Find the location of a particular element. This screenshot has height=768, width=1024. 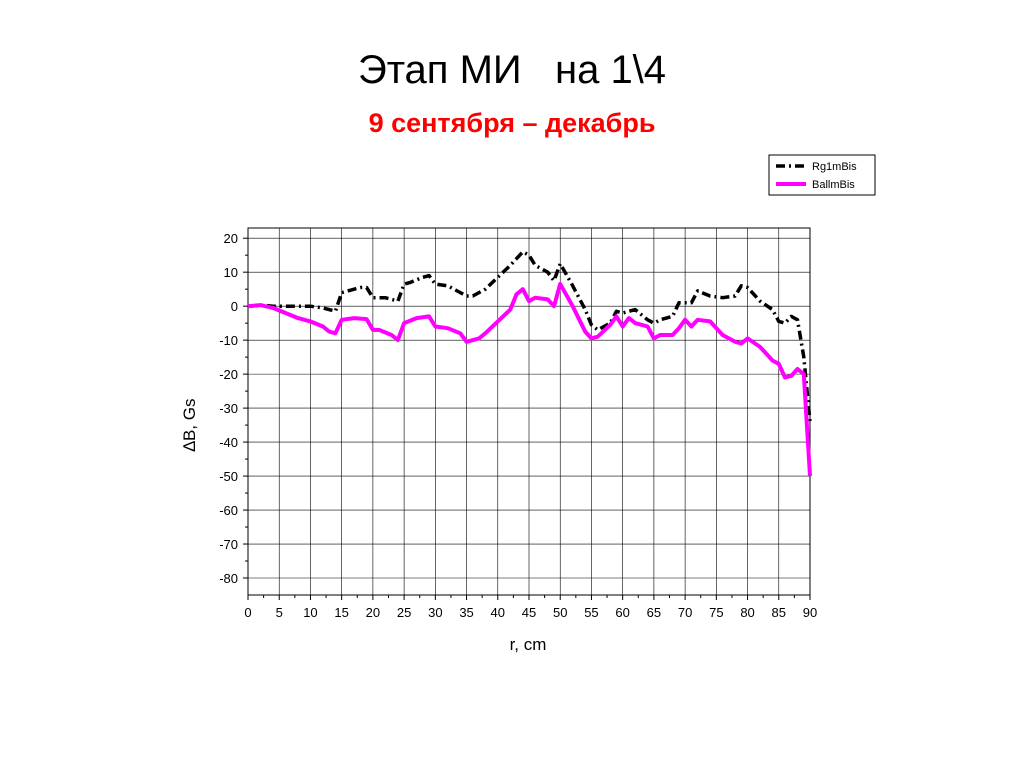

y-tick-label: -60 is located at coordinates (228, 510).